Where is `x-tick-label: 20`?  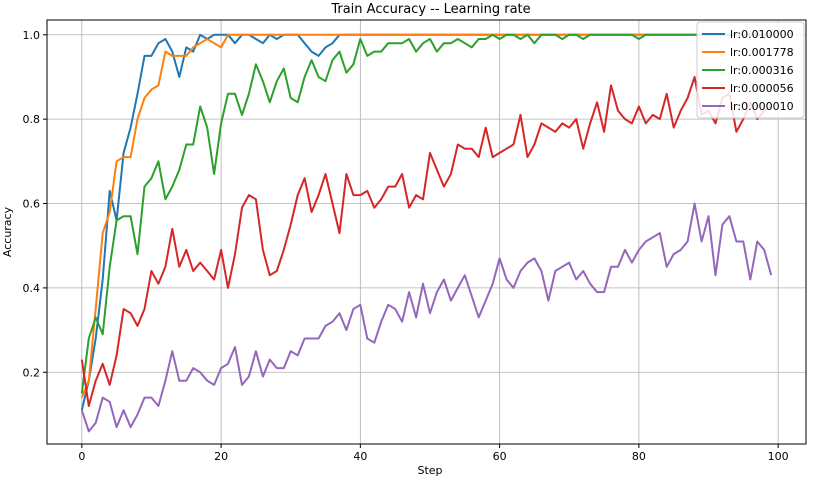 x-tick-label: 20 is located at coordinates (221, 456).